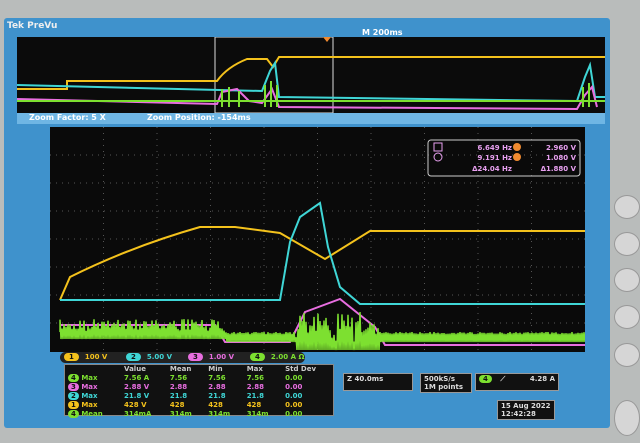  Describe the element at coordinates (144, 405) in the screenshot. I see `cell-value: 428 V` at that location.